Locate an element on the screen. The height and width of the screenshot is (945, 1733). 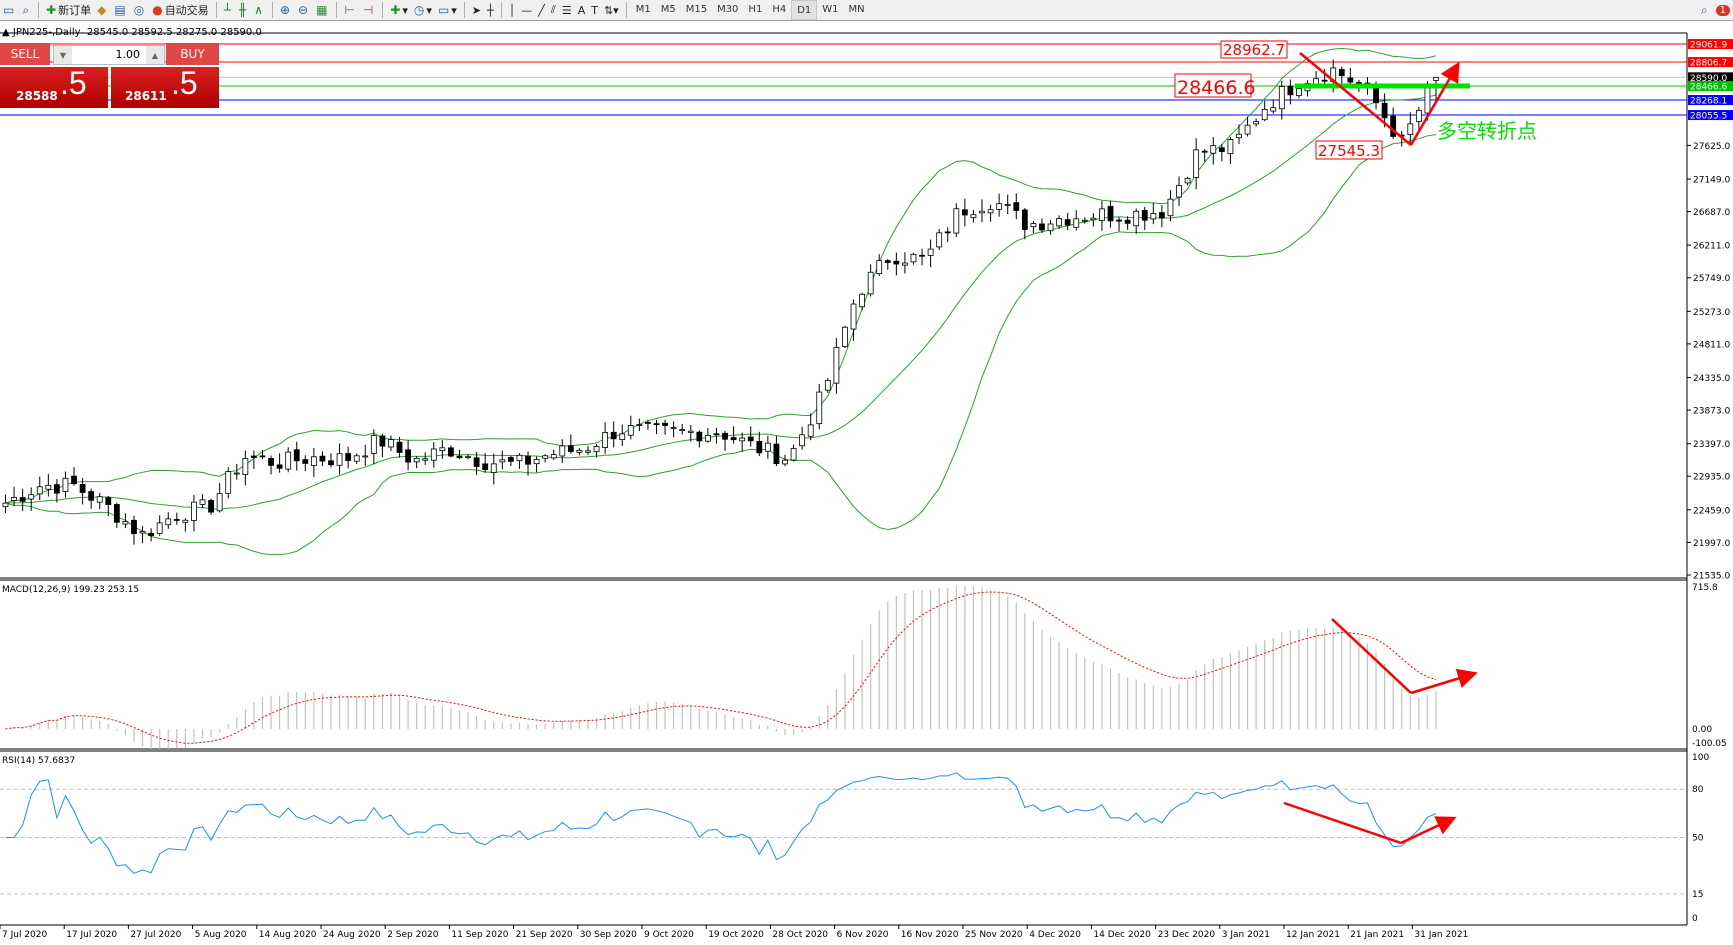
templates-button: ▭ ▾ is located at coordinates (447, 10).